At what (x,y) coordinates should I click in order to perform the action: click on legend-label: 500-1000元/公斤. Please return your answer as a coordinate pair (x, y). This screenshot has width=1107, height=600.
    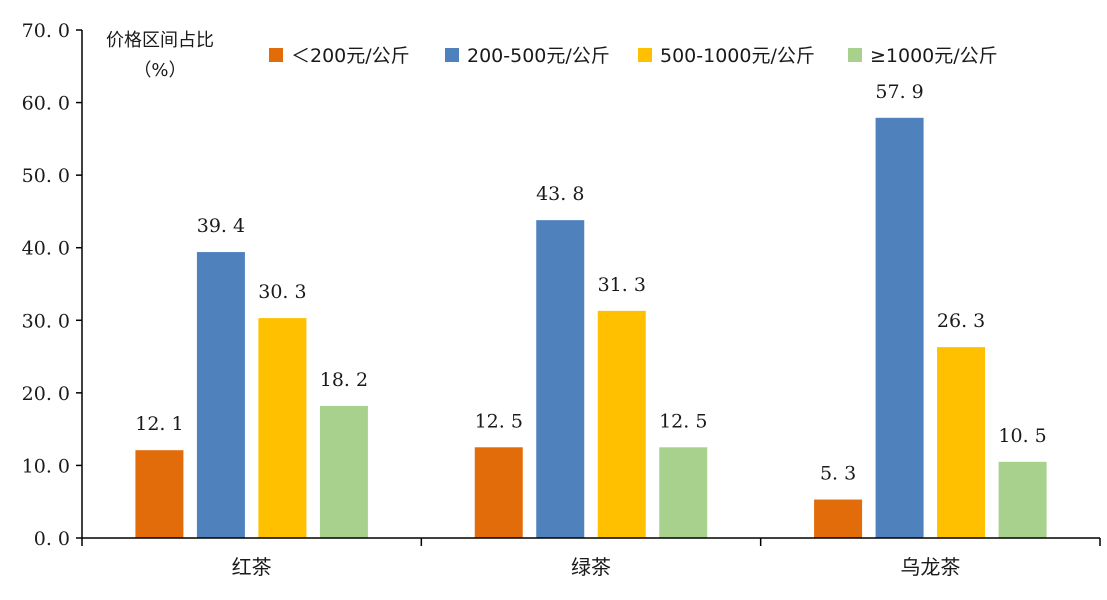
    Looking at the image, I should click on (737, 56).